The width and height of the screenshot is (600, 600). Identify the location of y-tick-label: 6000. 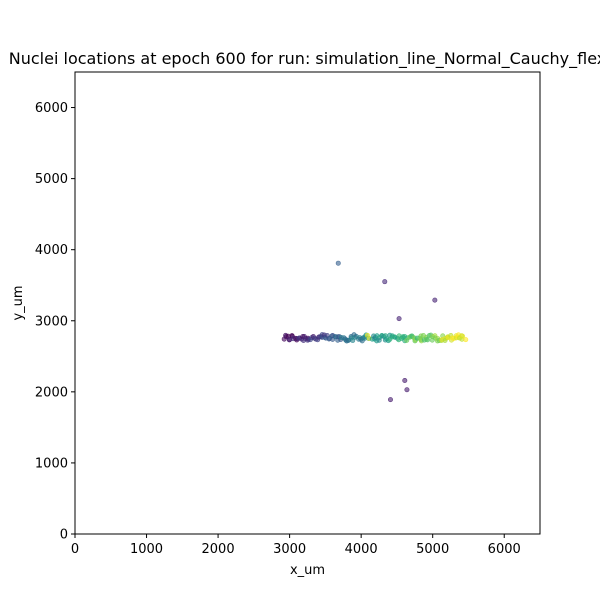
(51, 108).